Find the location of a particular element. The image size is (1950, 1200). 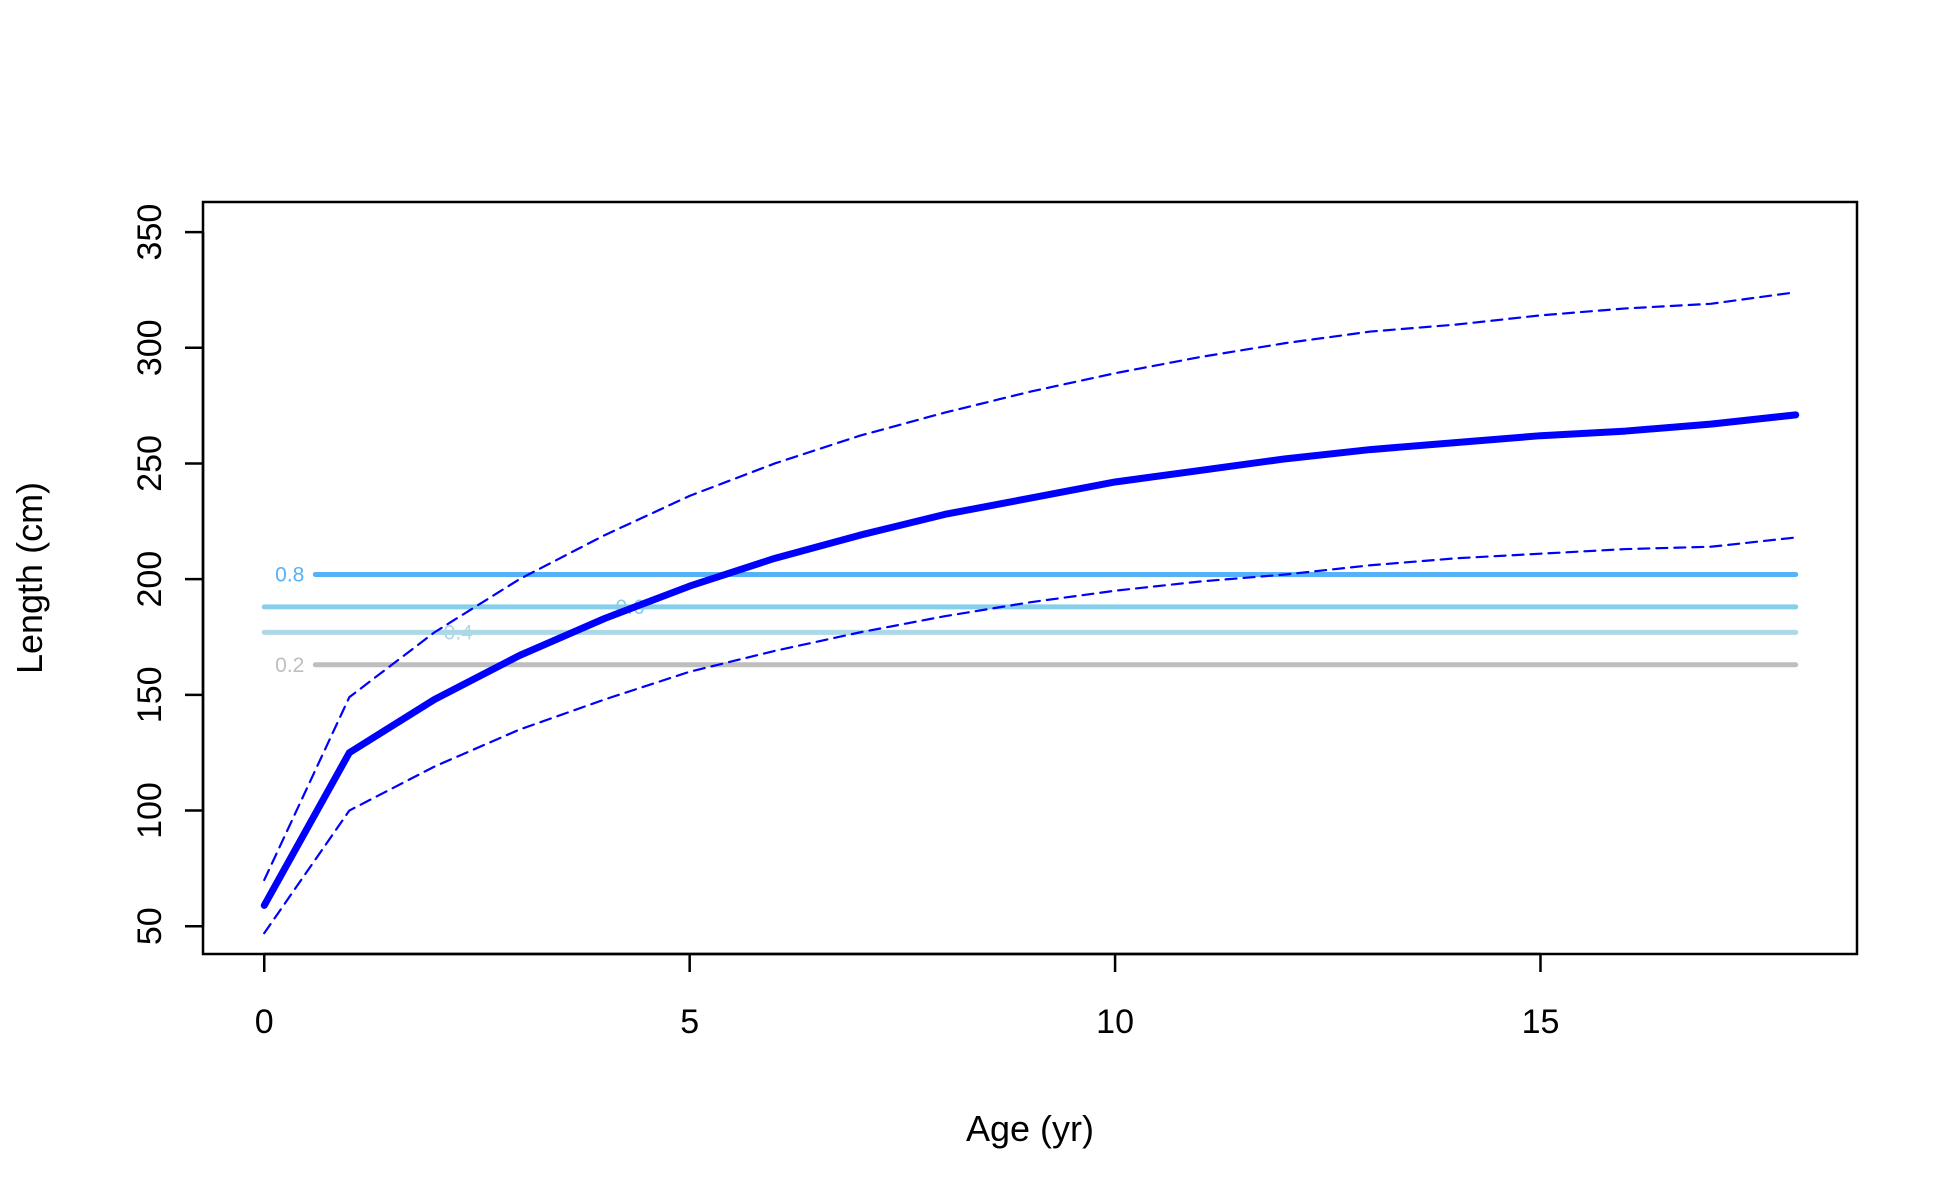

y-tick-label: 350 is located at coordinates (150, 232).